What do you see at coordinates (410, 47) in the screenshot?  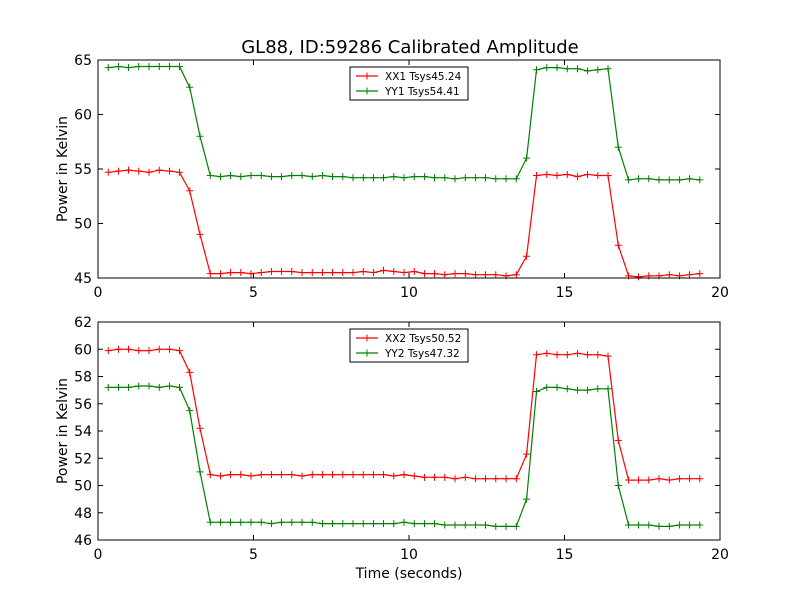 I see `chart-title: GL88, ID:59286 Calibrated Amplitude` at bounding box center [410, 47].